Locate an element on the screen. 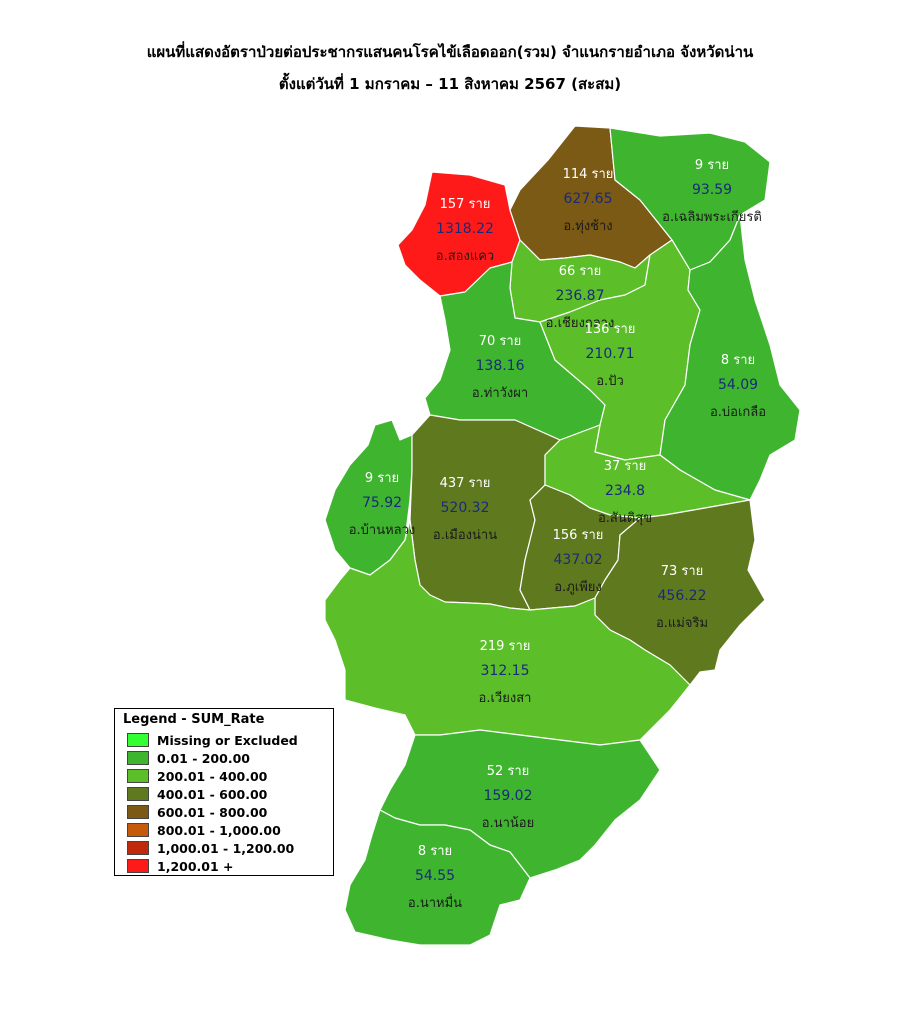 The width and height of the screenshot is (900, 1022). district-case-count: 73 ราย is located at coordinates (682, 571).